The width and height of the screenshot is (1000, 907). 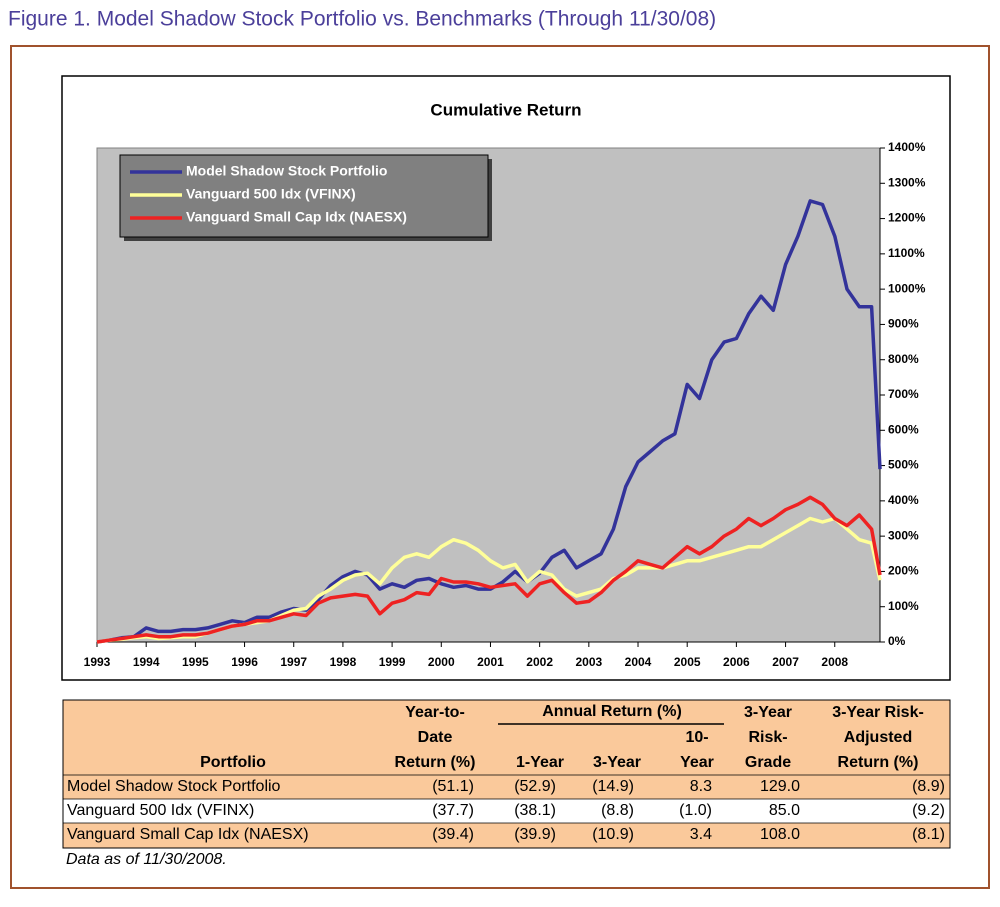 What do you see at coordinates (903, 571) in the screenshot?
I see `y-tick-label: 200%` at bounding box center [903, 571].